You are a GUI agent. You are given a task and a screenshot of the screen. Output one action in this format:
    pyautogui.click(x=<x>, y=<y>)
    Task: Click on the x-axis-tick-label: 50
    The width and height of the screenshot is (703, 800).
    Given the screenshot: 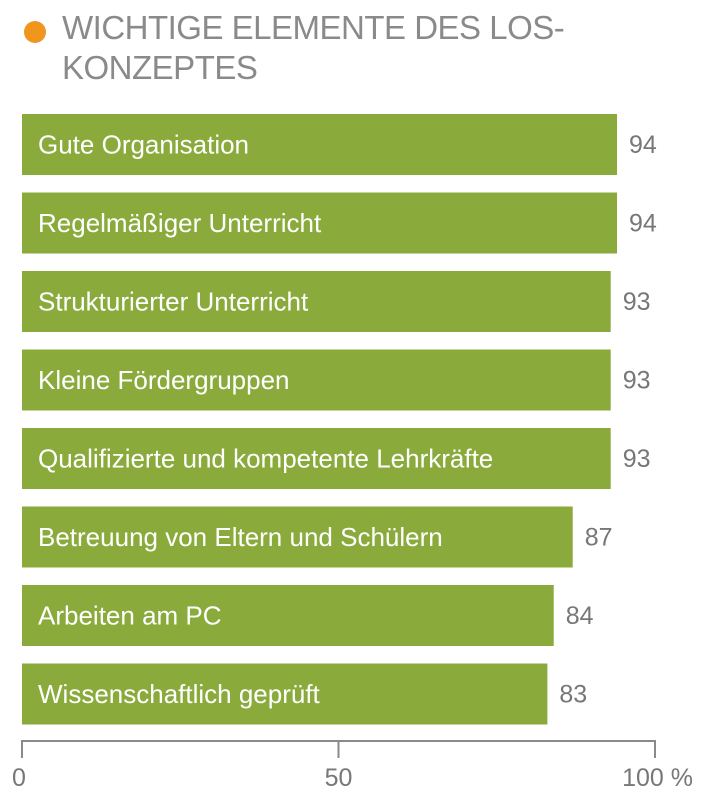 What is the action you would take?
    pyautogui.click(x=339, y=778)
    